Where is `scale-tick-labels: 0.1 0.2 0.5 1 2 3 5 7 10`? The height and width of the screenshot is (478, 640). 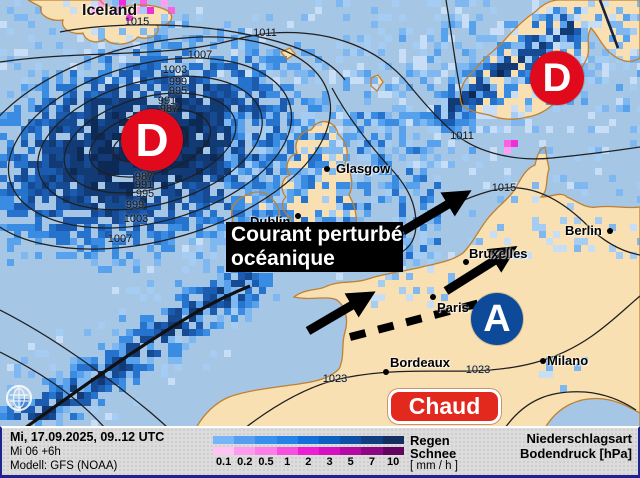 scale-tick-labels: 0.1 0.2 0.5 1 2 3 5 7 10 is located at coordinates (308, 462).